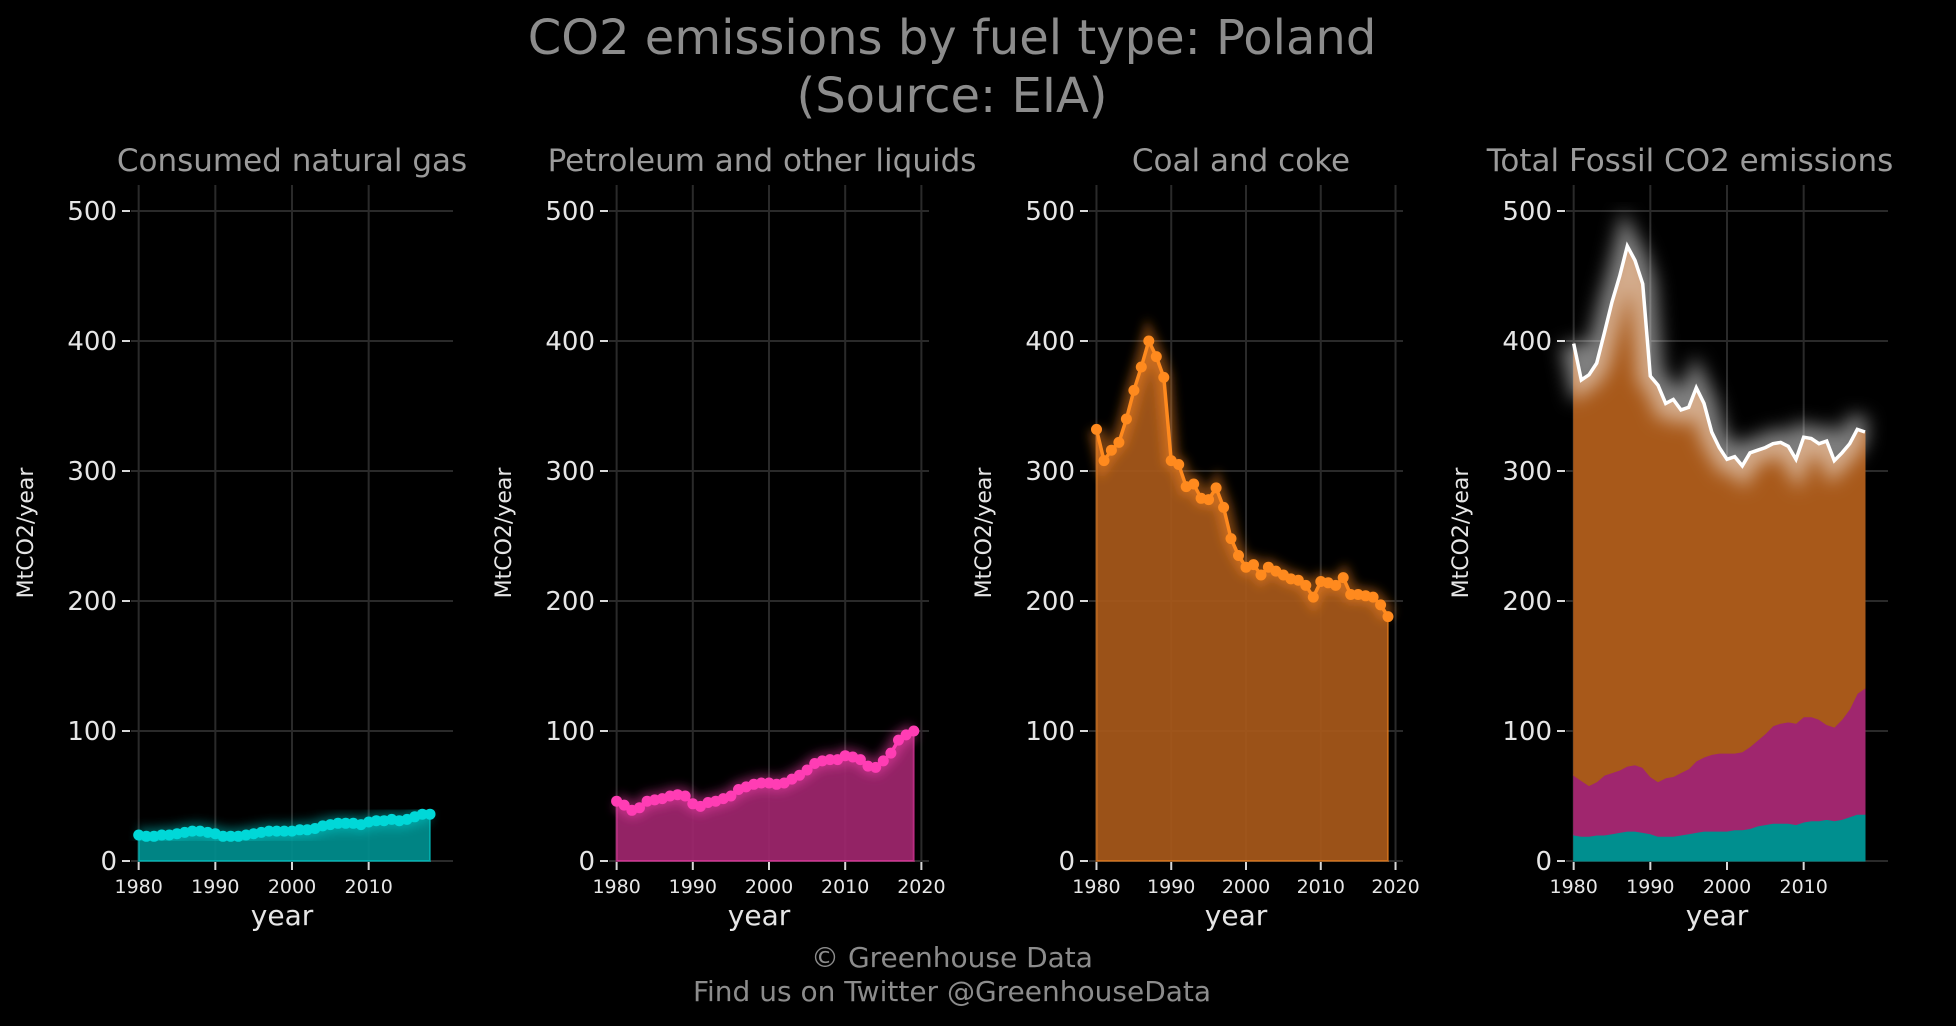 This screenshot has height=1026, width=1956. What do you see at coordinates (952, 991) in the screenshot?
I see `footer-twitter: Find us on Twitter @GreenhouseData` at bounding box center [952, 991].